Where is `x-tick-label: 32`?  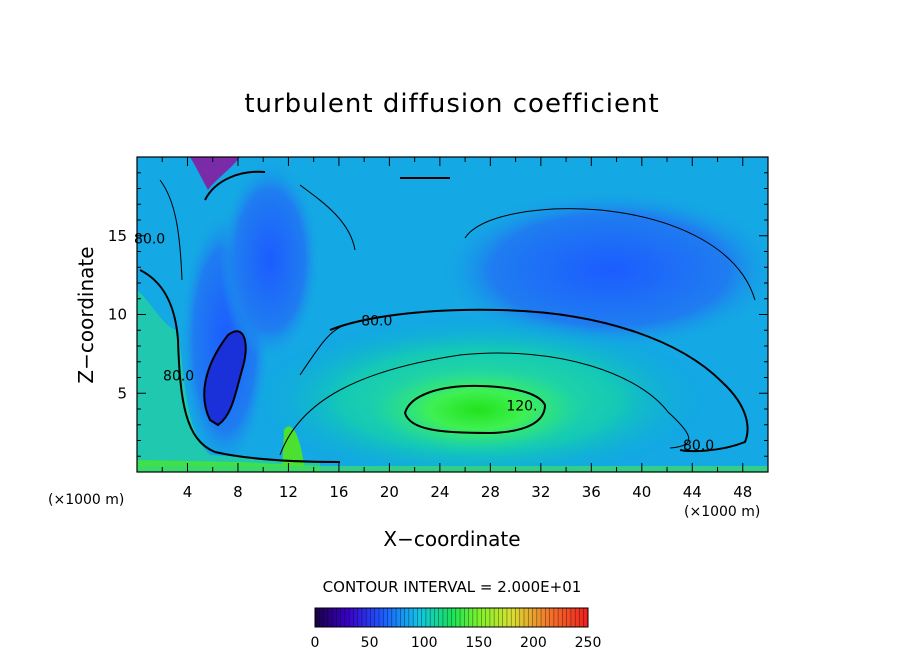 x-tick-label: 32 is located at coordinates (540, 492).